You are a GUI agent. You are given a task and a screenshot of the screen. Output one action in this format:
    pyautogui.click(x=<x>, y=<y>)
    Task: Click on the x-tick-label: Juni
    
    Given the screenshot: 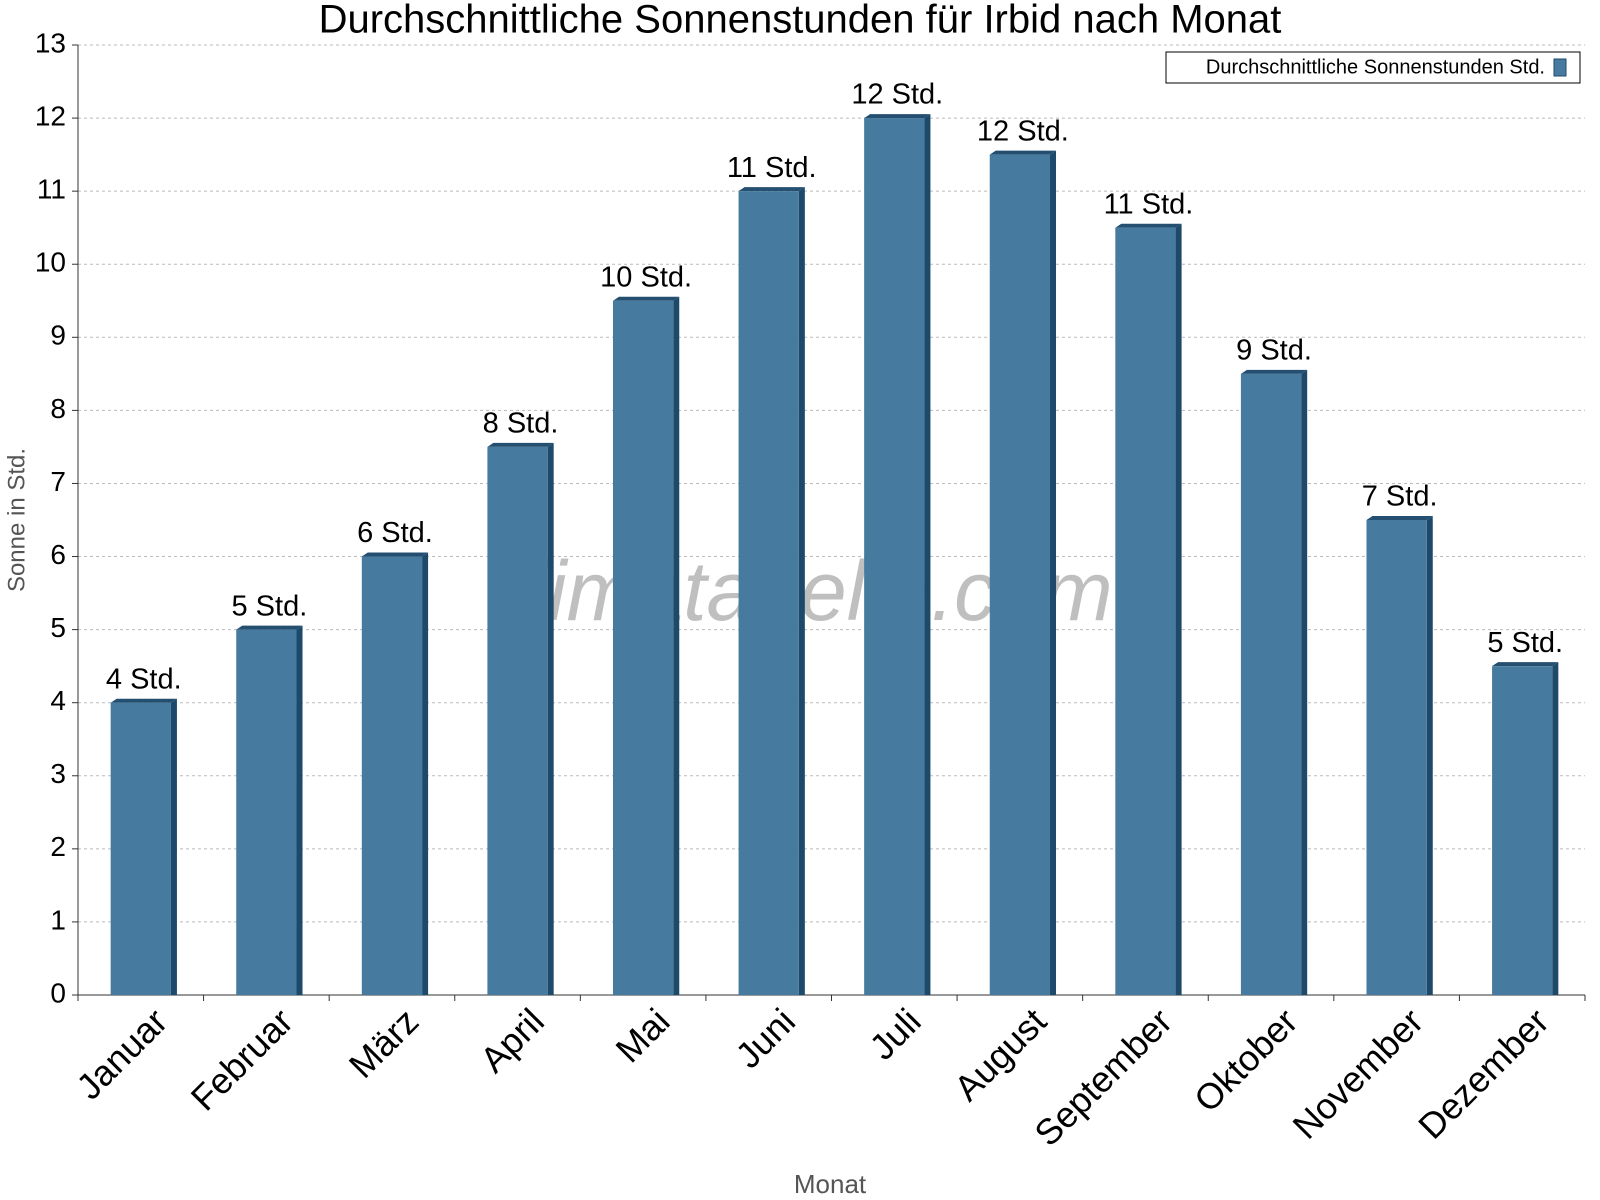 What is the action you would take?
    pyautogui.click(x=765, y=1038)
    